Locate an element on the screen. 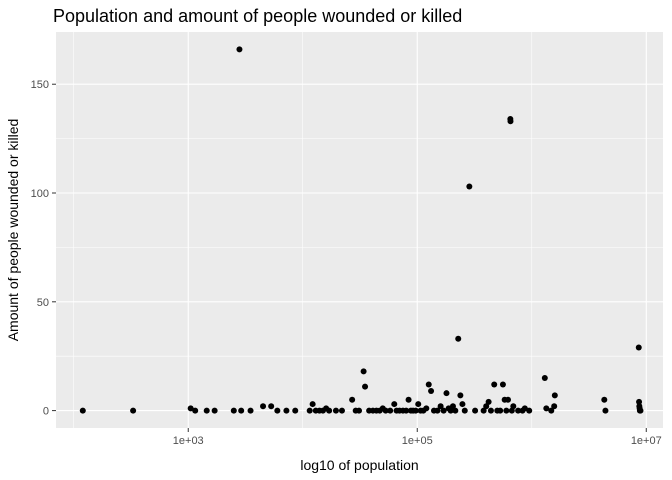 The height and width of the screenshot is (480, 672). y-axis-title: Amount of people wounded or killed is located at coordinates (13, 230).